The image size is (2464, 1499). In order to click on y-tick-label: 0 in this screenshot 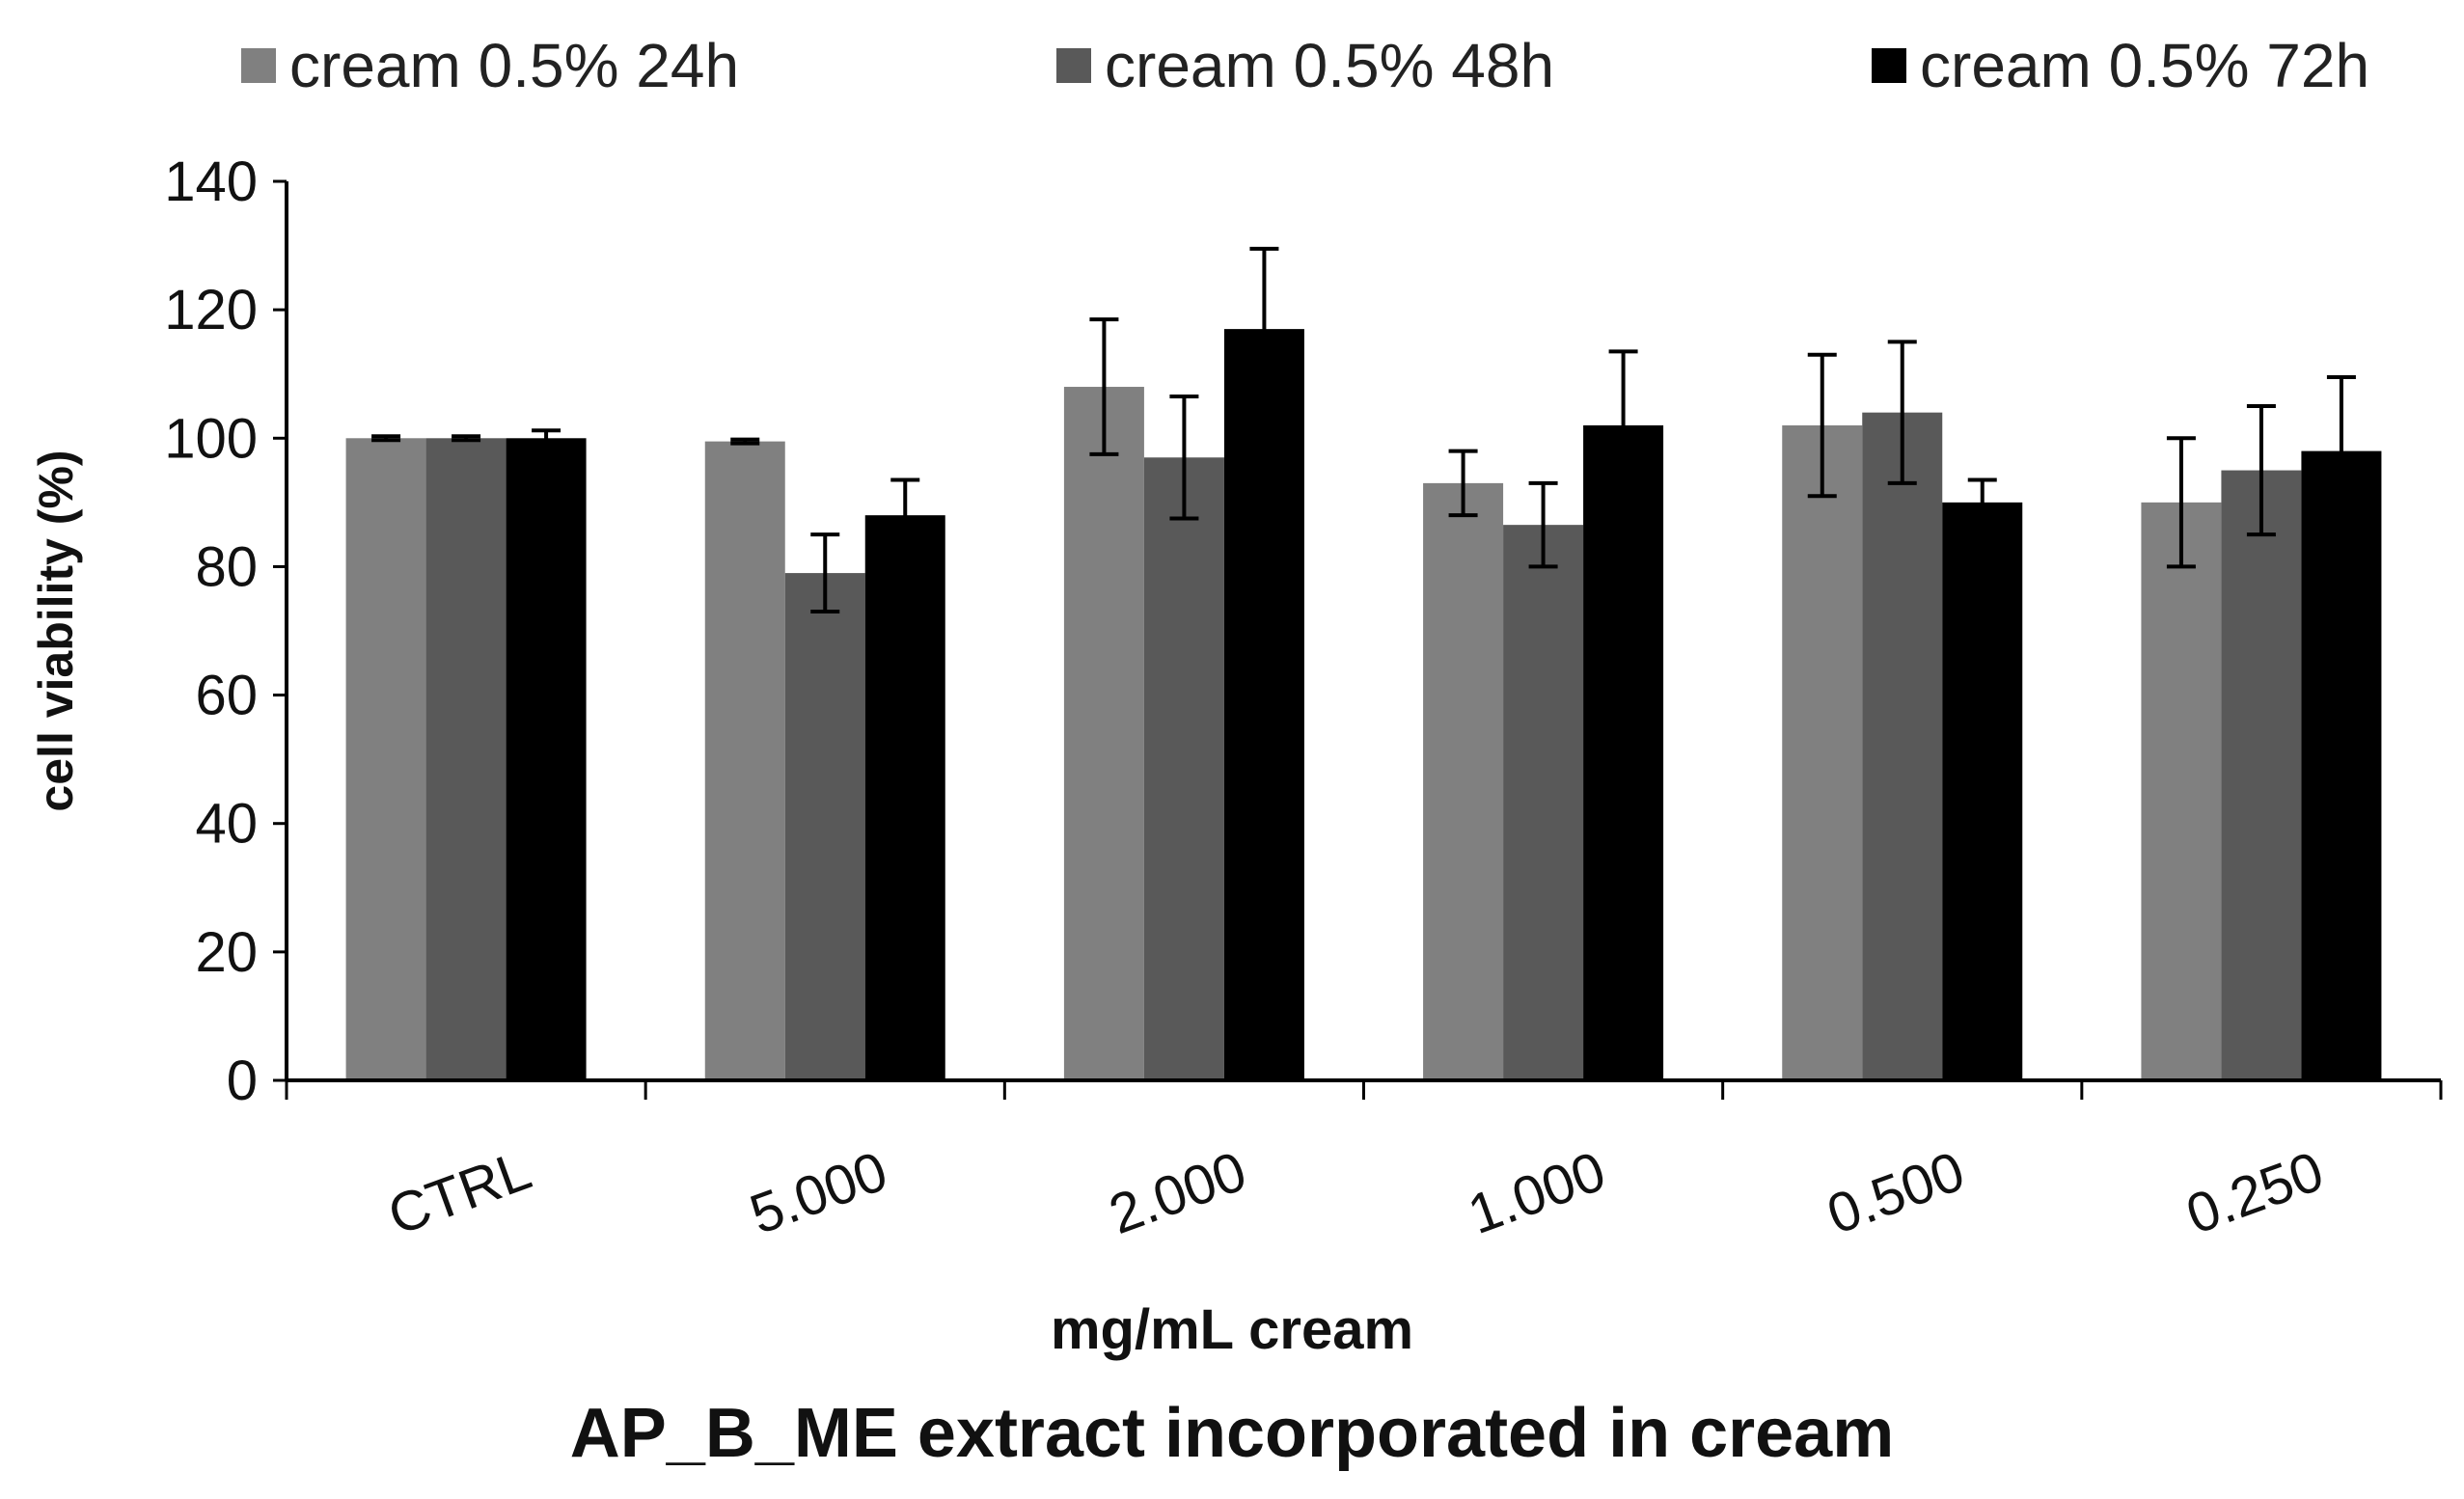, I will do `click(242, 1080)`.